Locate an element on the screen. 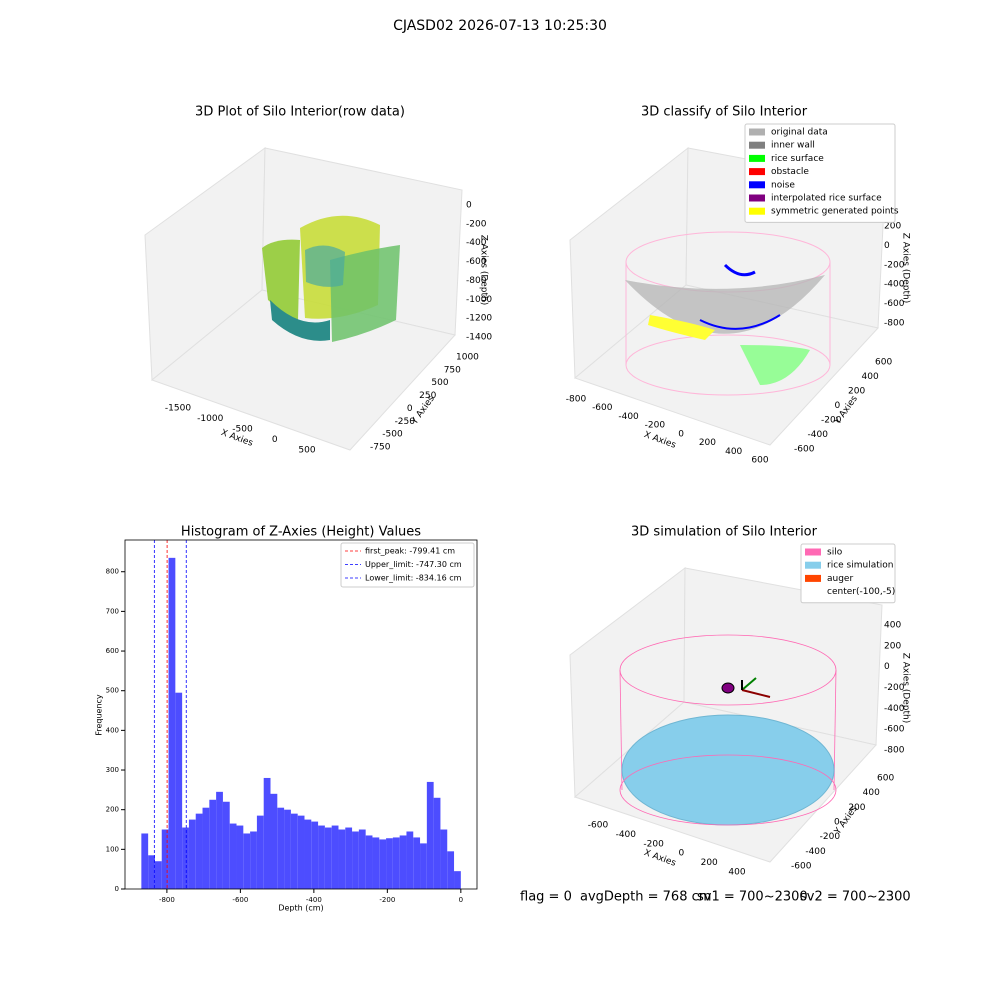 This screenshot has height=1000, width=1000. y-tick-label: 500 is located at coordinates (112, 691).